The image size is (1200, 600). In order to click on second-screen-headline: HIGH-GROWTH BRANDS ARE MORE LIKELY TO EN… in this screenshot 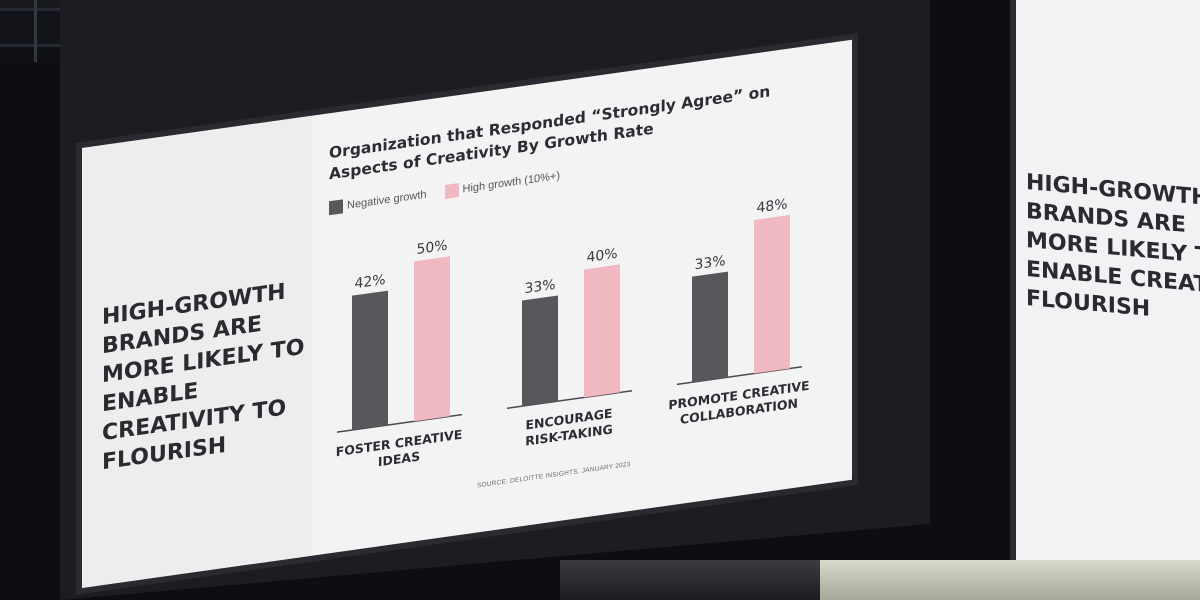, I will do `click(1113, 246)`.